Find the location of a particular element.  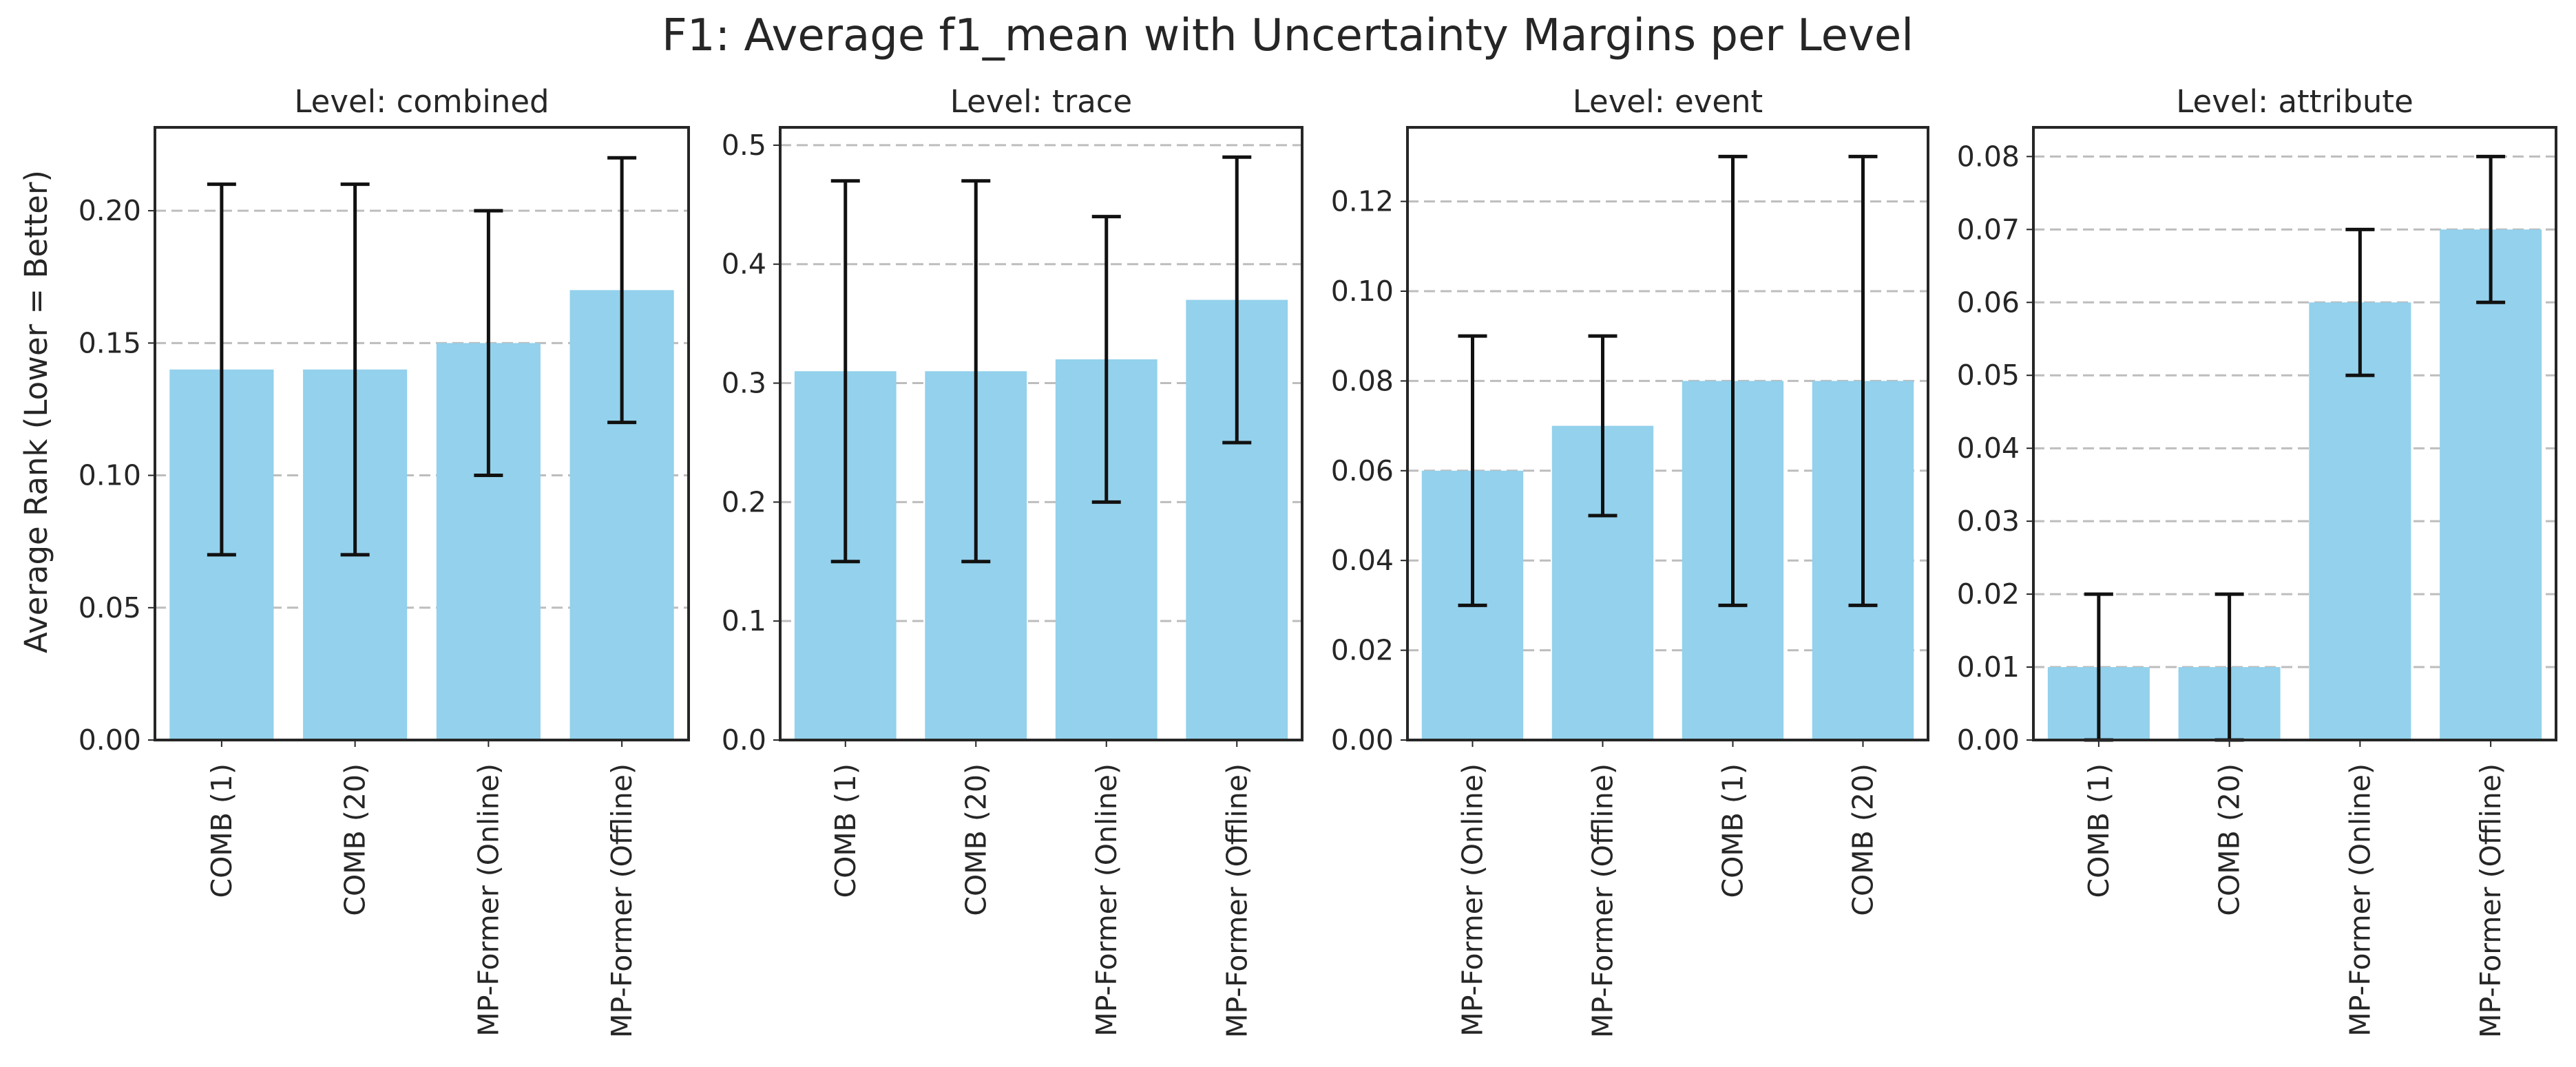

y-tick-label: 0.20 is located at coordinates (109, 211).